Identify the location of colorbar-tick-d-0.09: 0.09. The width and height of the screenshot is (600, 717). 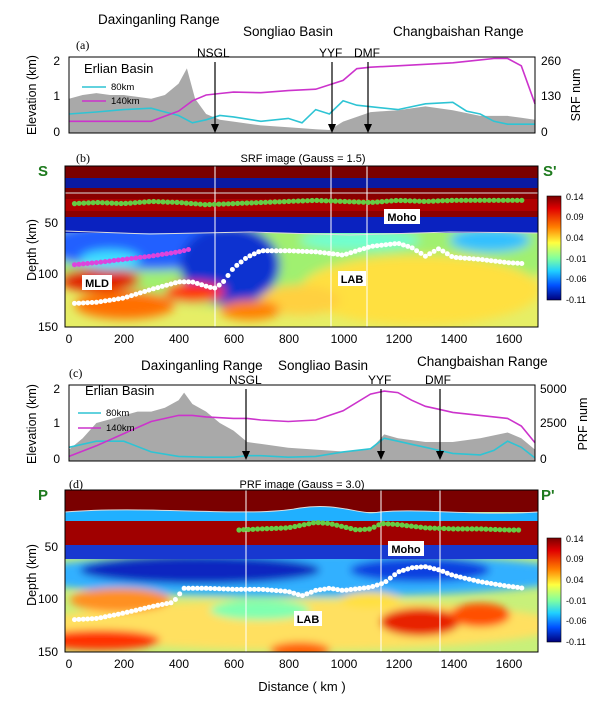
(575, 559).